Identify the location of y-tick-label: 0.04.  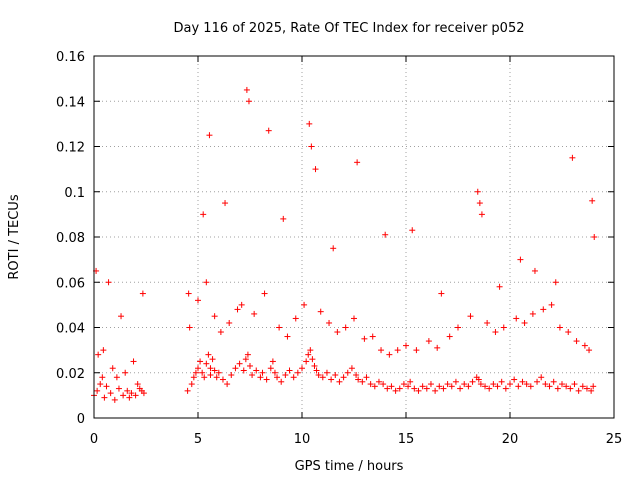
(70, 329).